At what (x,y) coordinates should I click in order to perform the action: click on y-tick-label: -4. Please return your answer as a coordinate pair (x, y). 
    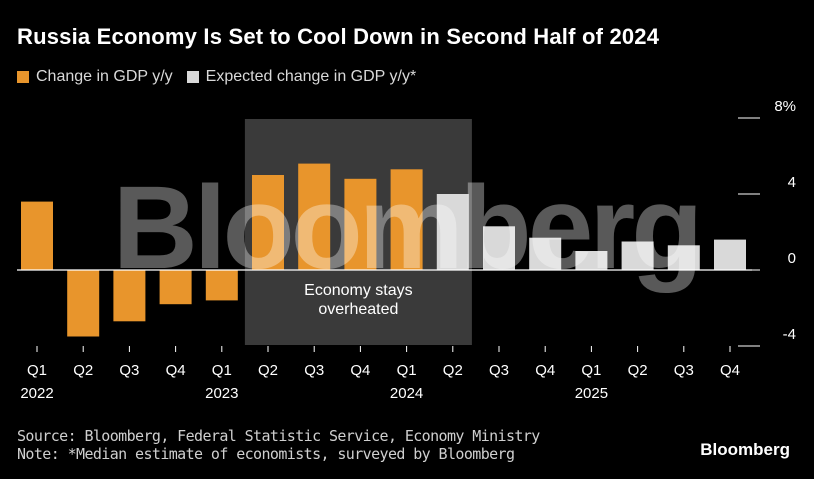
    Looking at the image, I should click on (789, 334).